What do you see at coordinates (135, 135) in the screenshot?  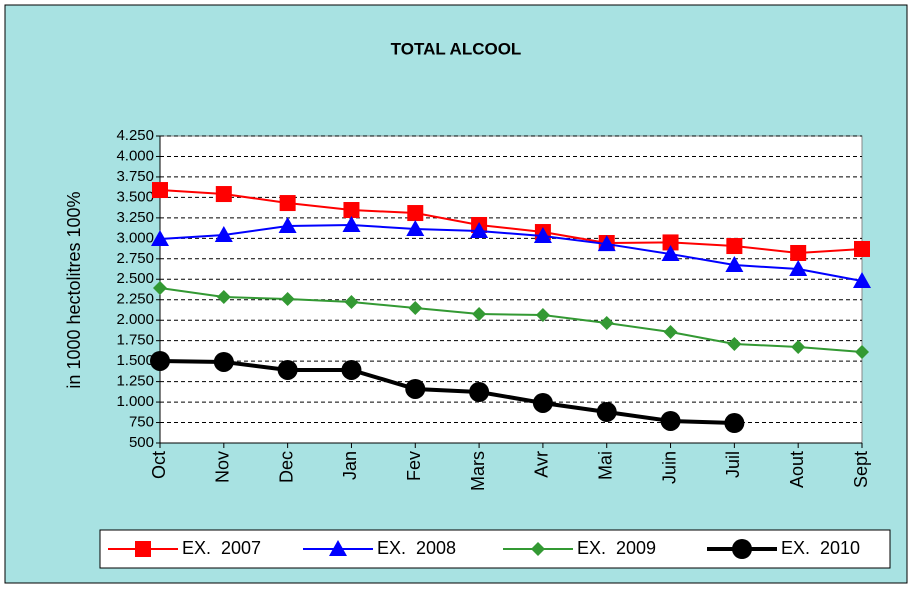 I see `y-tick-label: 4.250` at bounding box center [135, 135].